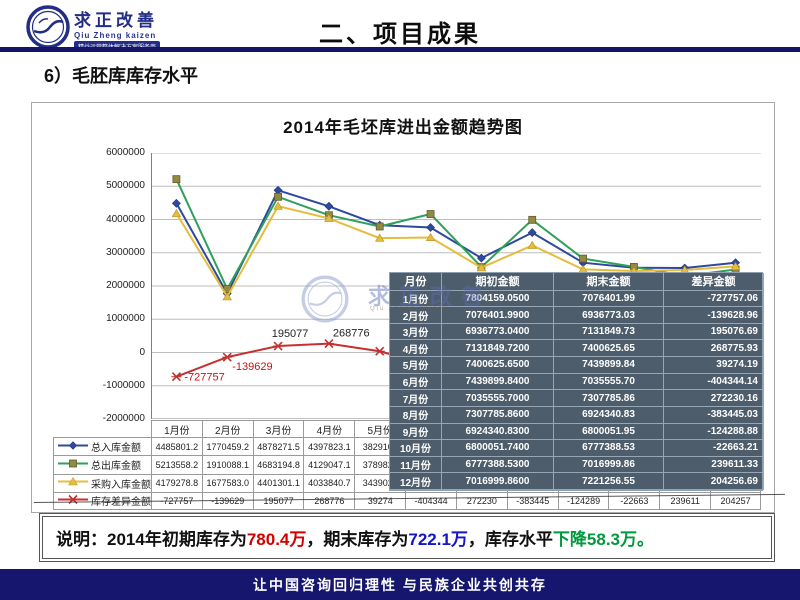 Image resolution: width=800 pixels, height=600 pixels. Describe the element at coordinates (102, 482) in the screenshot. I see `legend-row-label: 采购入库金额` at that location.